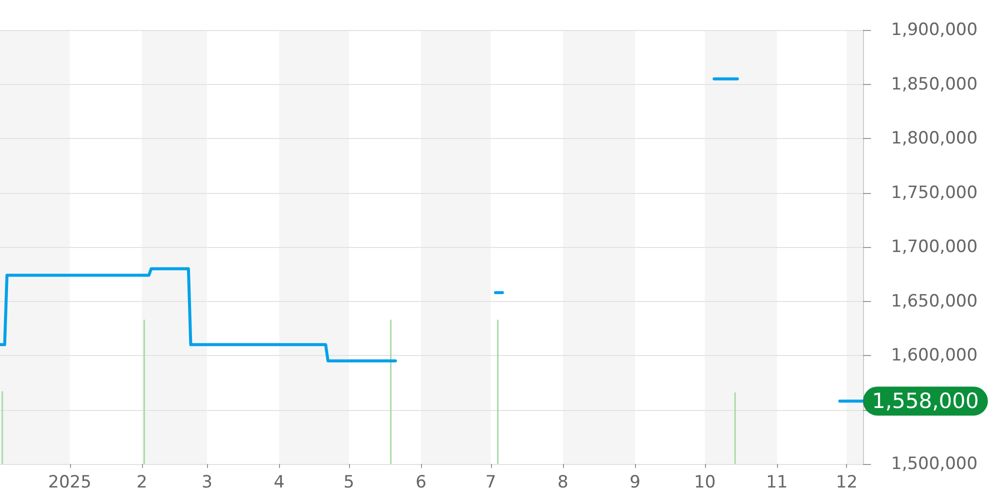  Describe the element at coordinates (207, 482) in the screenshot. I see `x-tick-label: 3` at that location.